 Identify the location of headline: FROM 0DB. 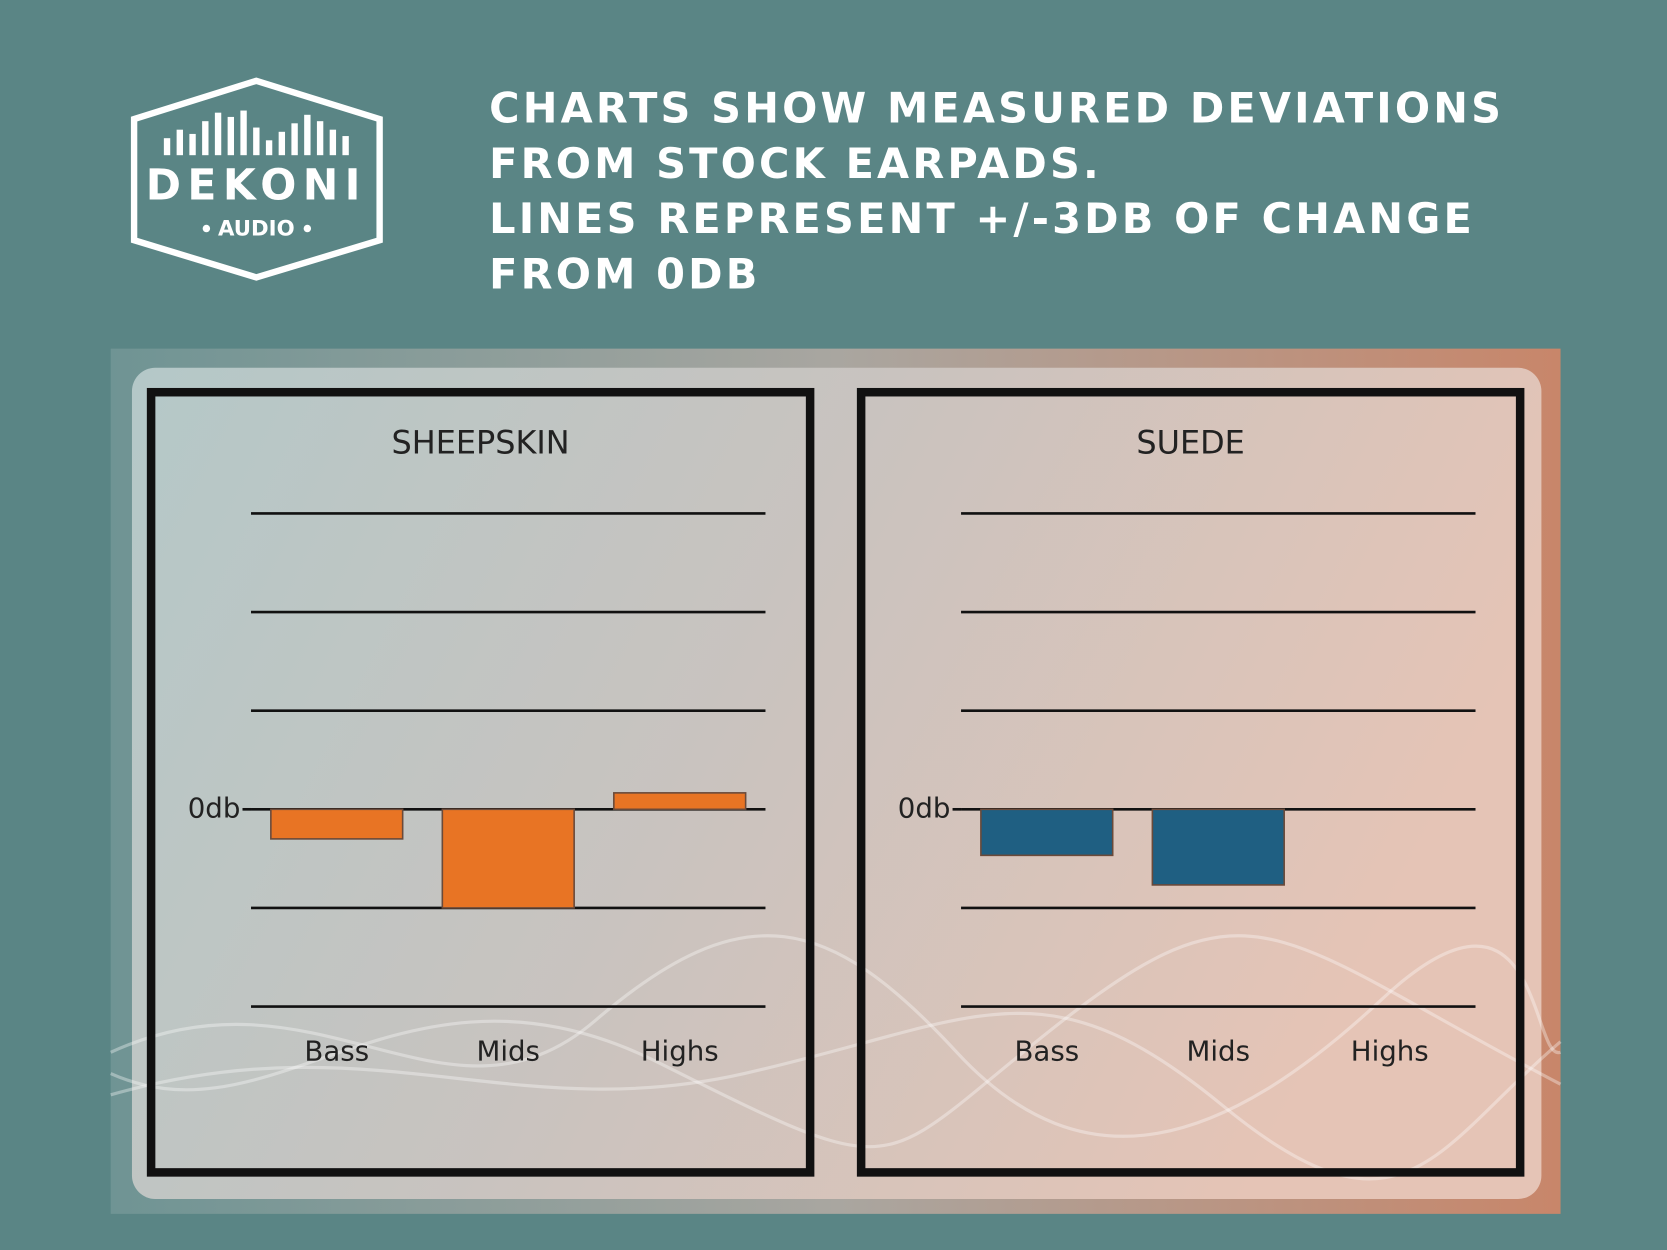
(624, 274).